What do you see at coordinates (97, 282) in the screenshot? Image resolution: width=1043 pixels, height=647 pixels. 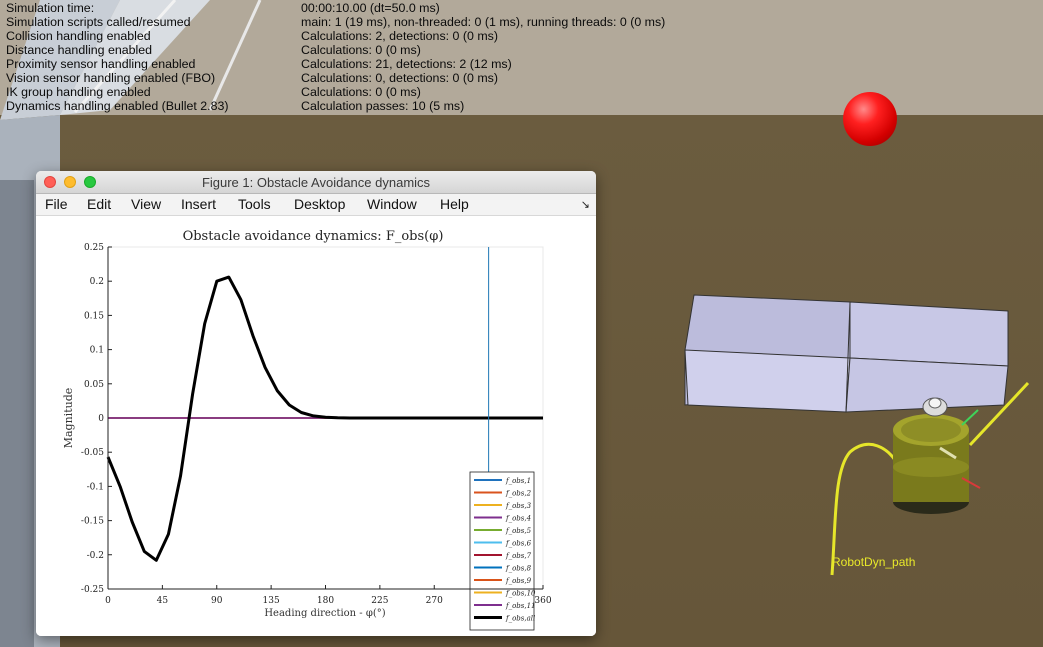 I see `y-tick-label: 0.2` at bounding box center [97, 282].